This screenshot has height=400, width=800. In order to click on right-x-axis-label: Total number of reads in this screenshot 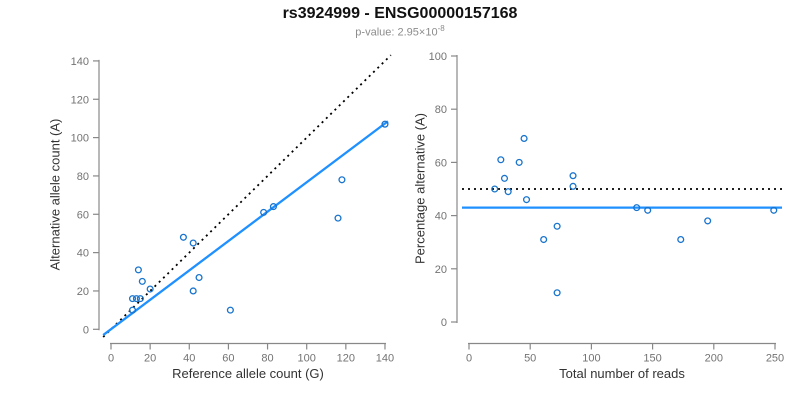, I will do `click(622, 373)`.